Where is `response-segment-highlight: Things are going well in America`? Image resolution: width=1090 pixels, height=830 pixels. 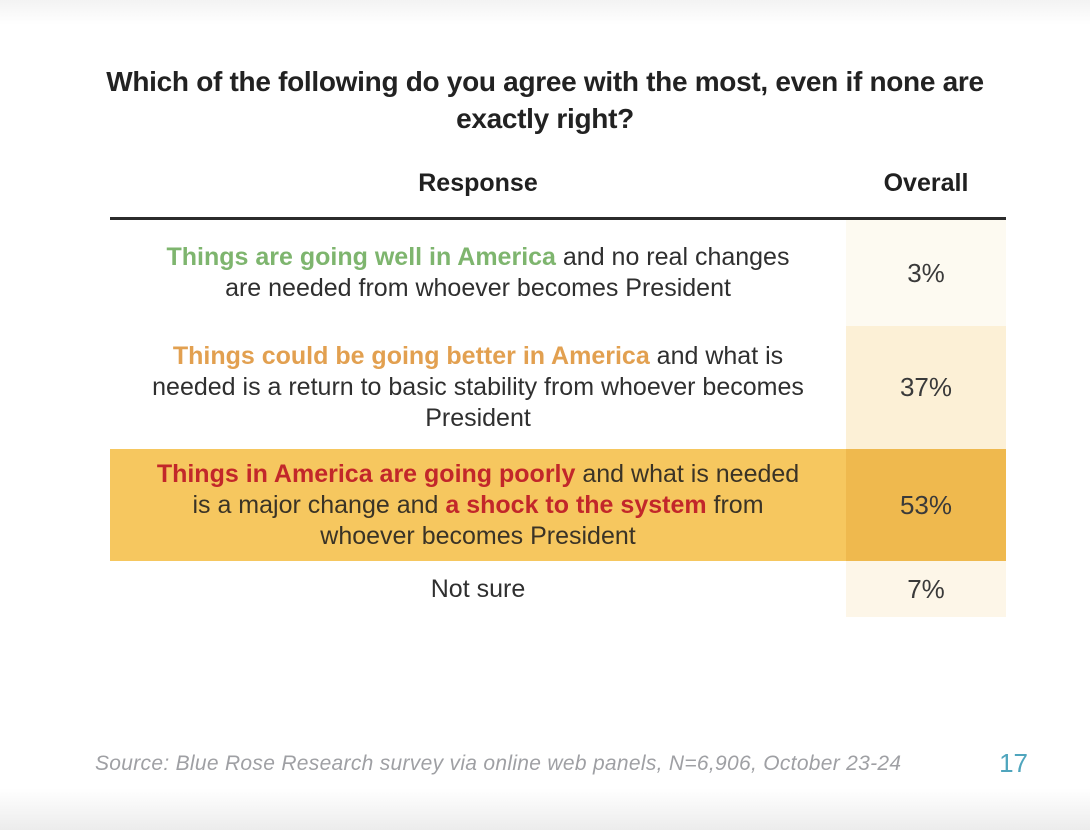
response-segment-highlight: Things are going well in America is located at coordinates (361, 257).